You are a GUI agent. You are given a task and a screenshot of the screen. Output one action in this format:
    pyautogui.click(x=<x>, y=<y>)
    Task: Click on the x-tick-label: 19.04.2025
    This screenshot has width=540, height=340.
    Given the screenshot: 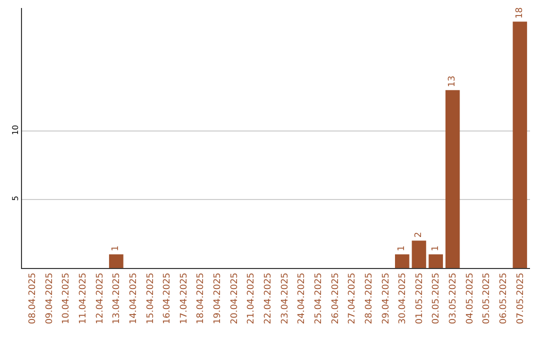 What is the action you would take?
    pyautogui.click(x=218, y=298)
    